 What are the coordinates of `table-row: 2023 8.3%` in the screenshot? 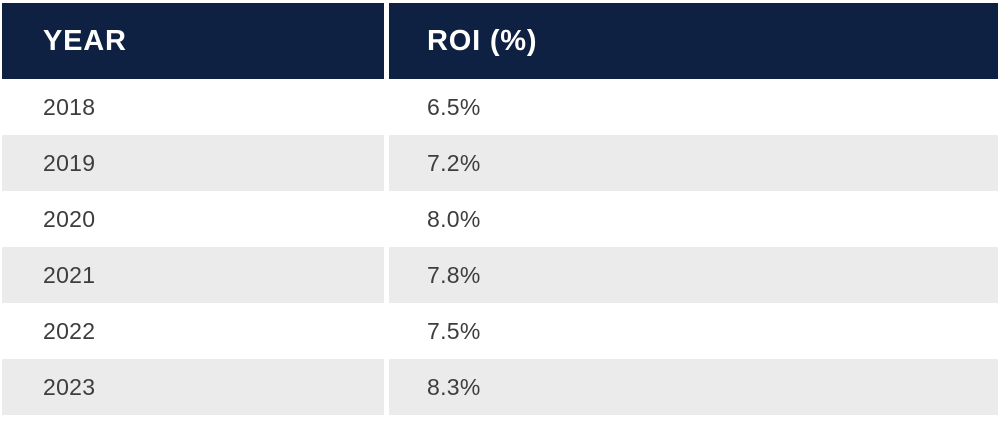 It's located at (500, 387).